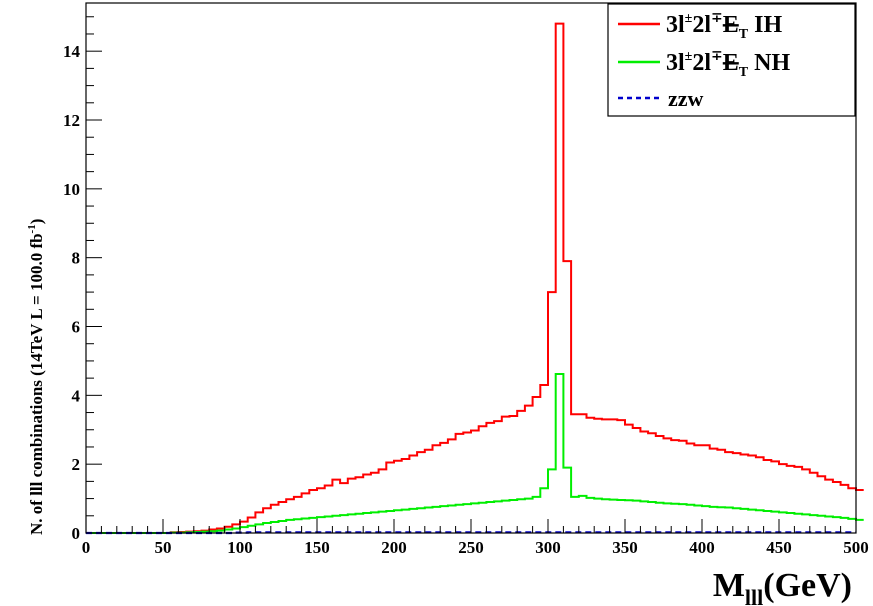 Image resolution: width=873 pixels, height=606 pixels. What do you see at coordinates (675, 63) in the screenshot?
I see `legend-nh-a: 3l` at bounding box center [675, 63].